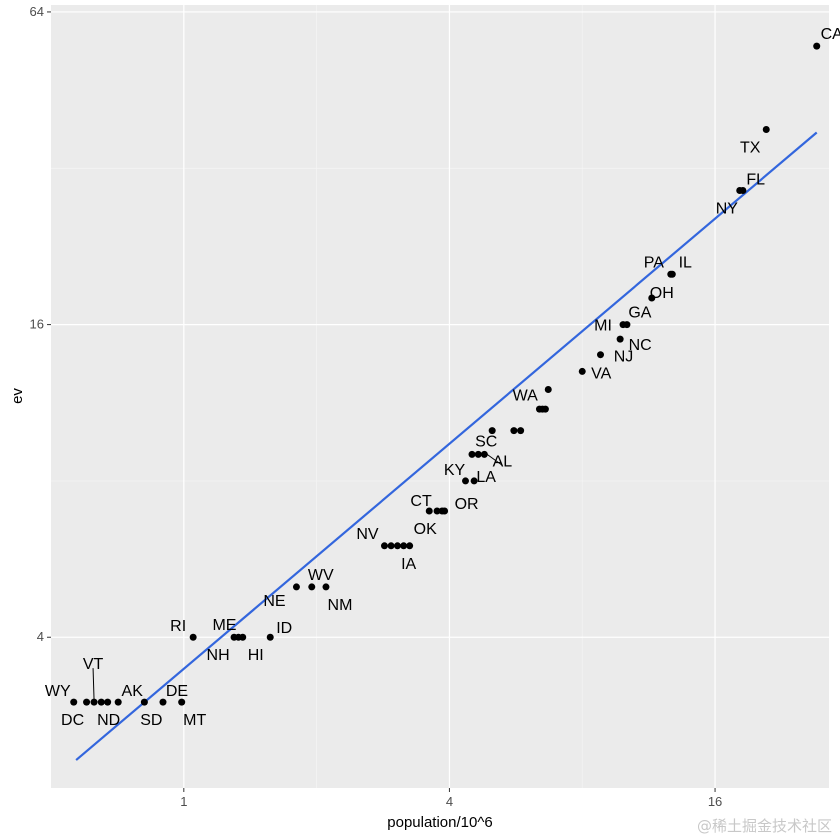  I want to click on point-label: NM, so click(340, 605).